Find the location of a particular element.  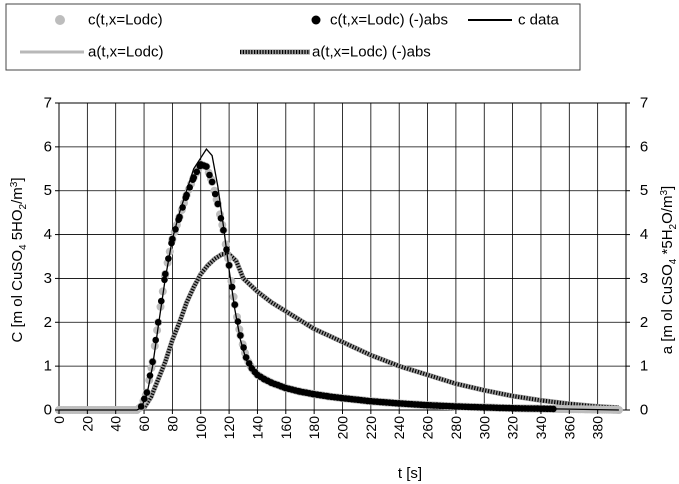

legend-label: c data is located at coordinates (539, 20).